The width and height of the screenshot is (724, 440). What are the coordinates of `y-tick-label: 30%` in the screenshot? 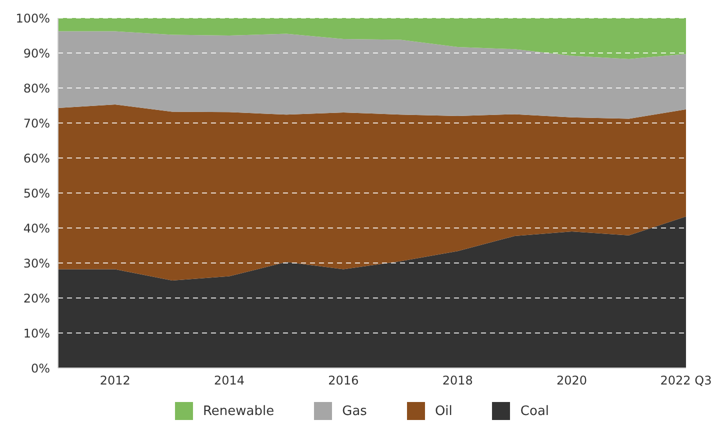 It's located at (36, 263).